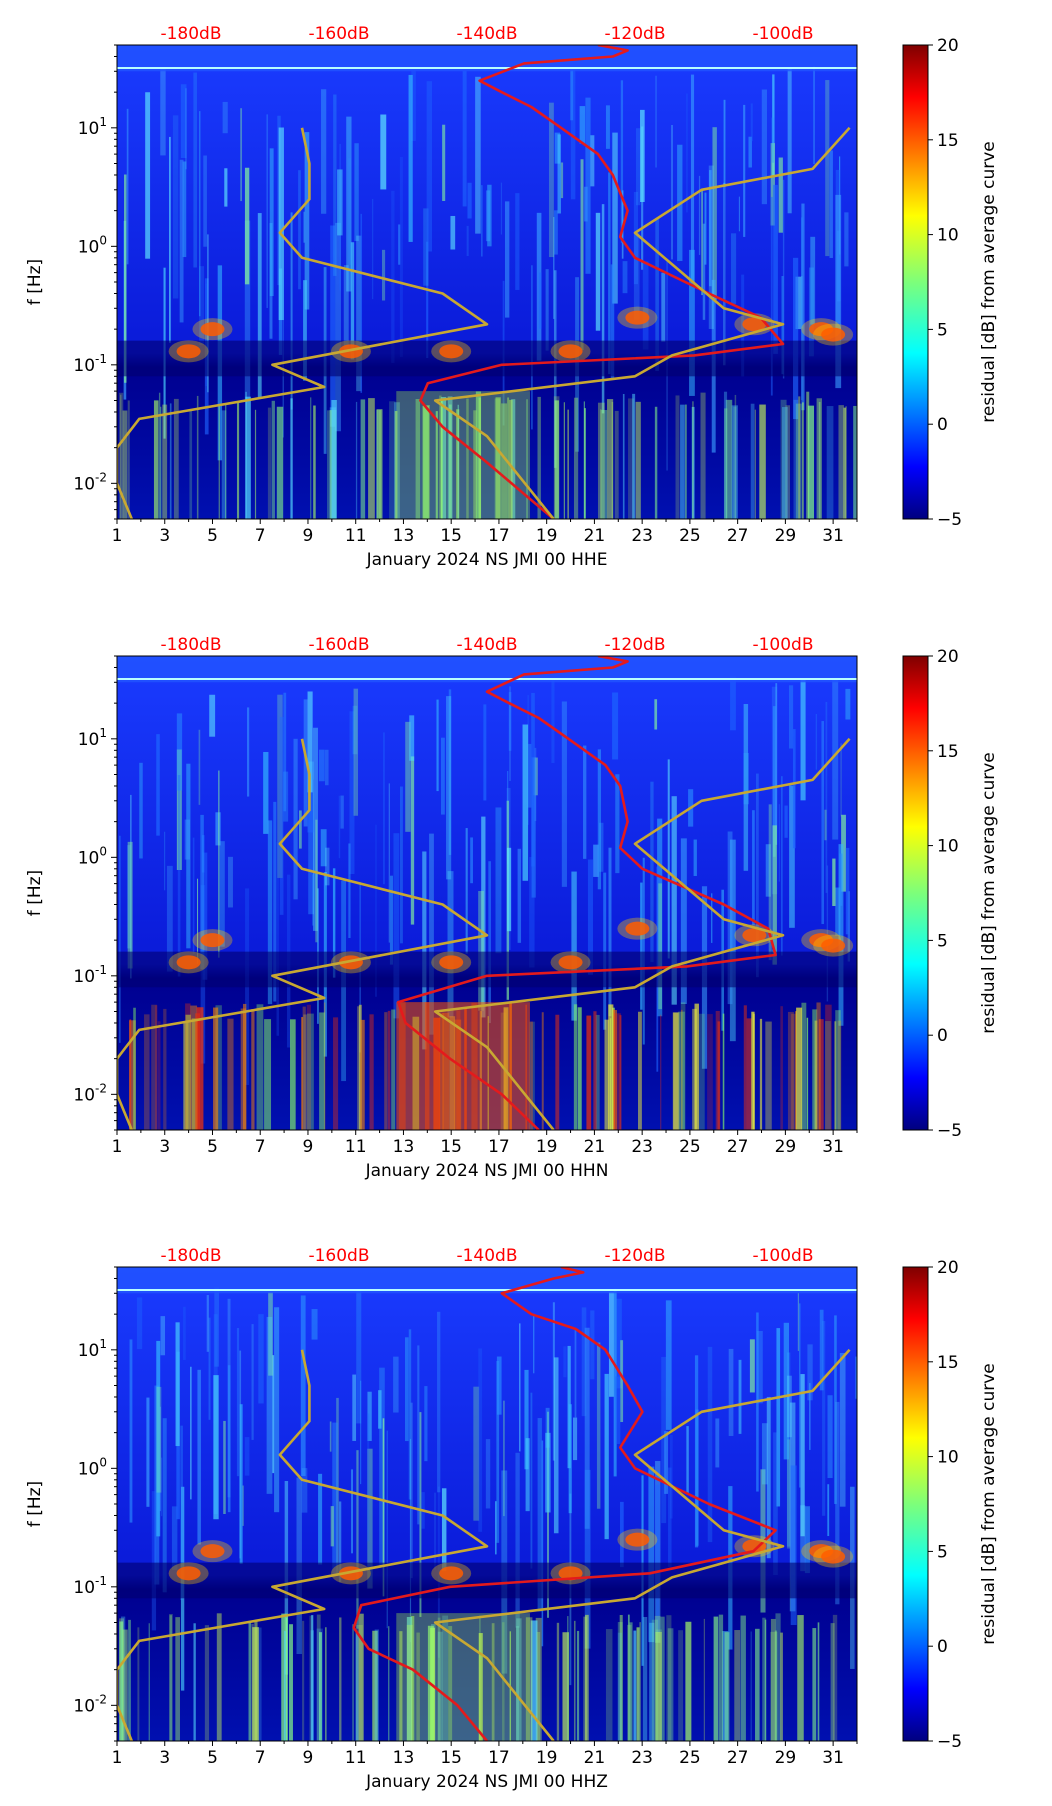 The height and width of the screenshot is (1806, 1052). Describe the element at coordinates (942, 1552) in the screenshot. I see `colorbar-tick-label: 5` at that location.